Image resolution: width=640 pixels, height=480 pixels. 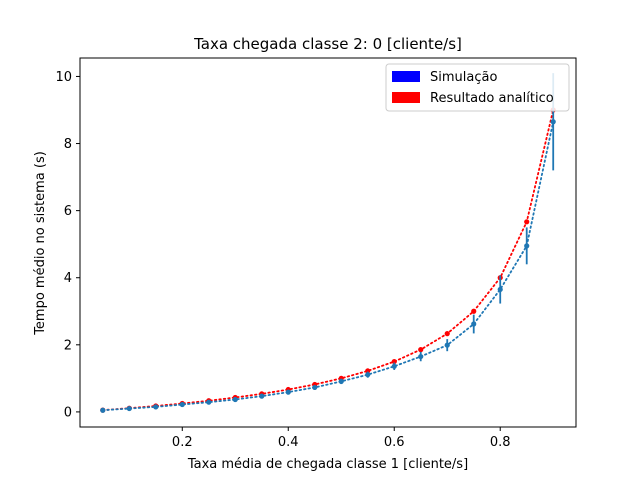 What do you see at coordinates (63, 77) in the screenshot?
I see `y-tick-label: 10` at bounding box center [63, 77].